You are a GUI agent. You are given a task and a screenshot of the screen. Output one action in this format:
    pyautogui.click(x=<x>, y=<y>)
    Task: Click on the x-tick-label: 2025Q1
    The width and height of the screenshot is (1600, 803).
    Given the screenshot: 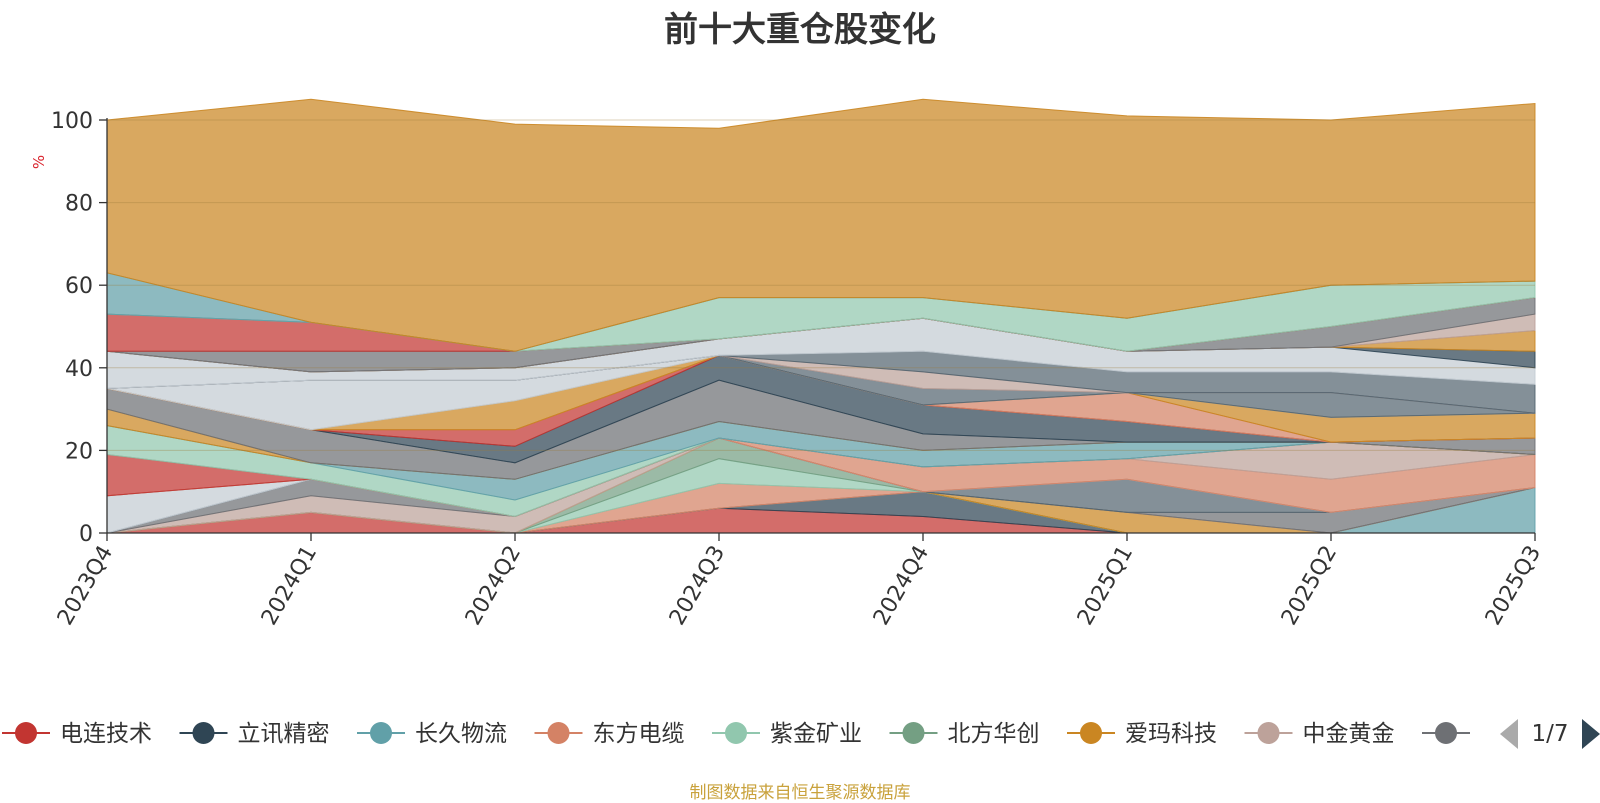 What is the action you would take?
    pyautogui.click(x=1105, y=586)
    